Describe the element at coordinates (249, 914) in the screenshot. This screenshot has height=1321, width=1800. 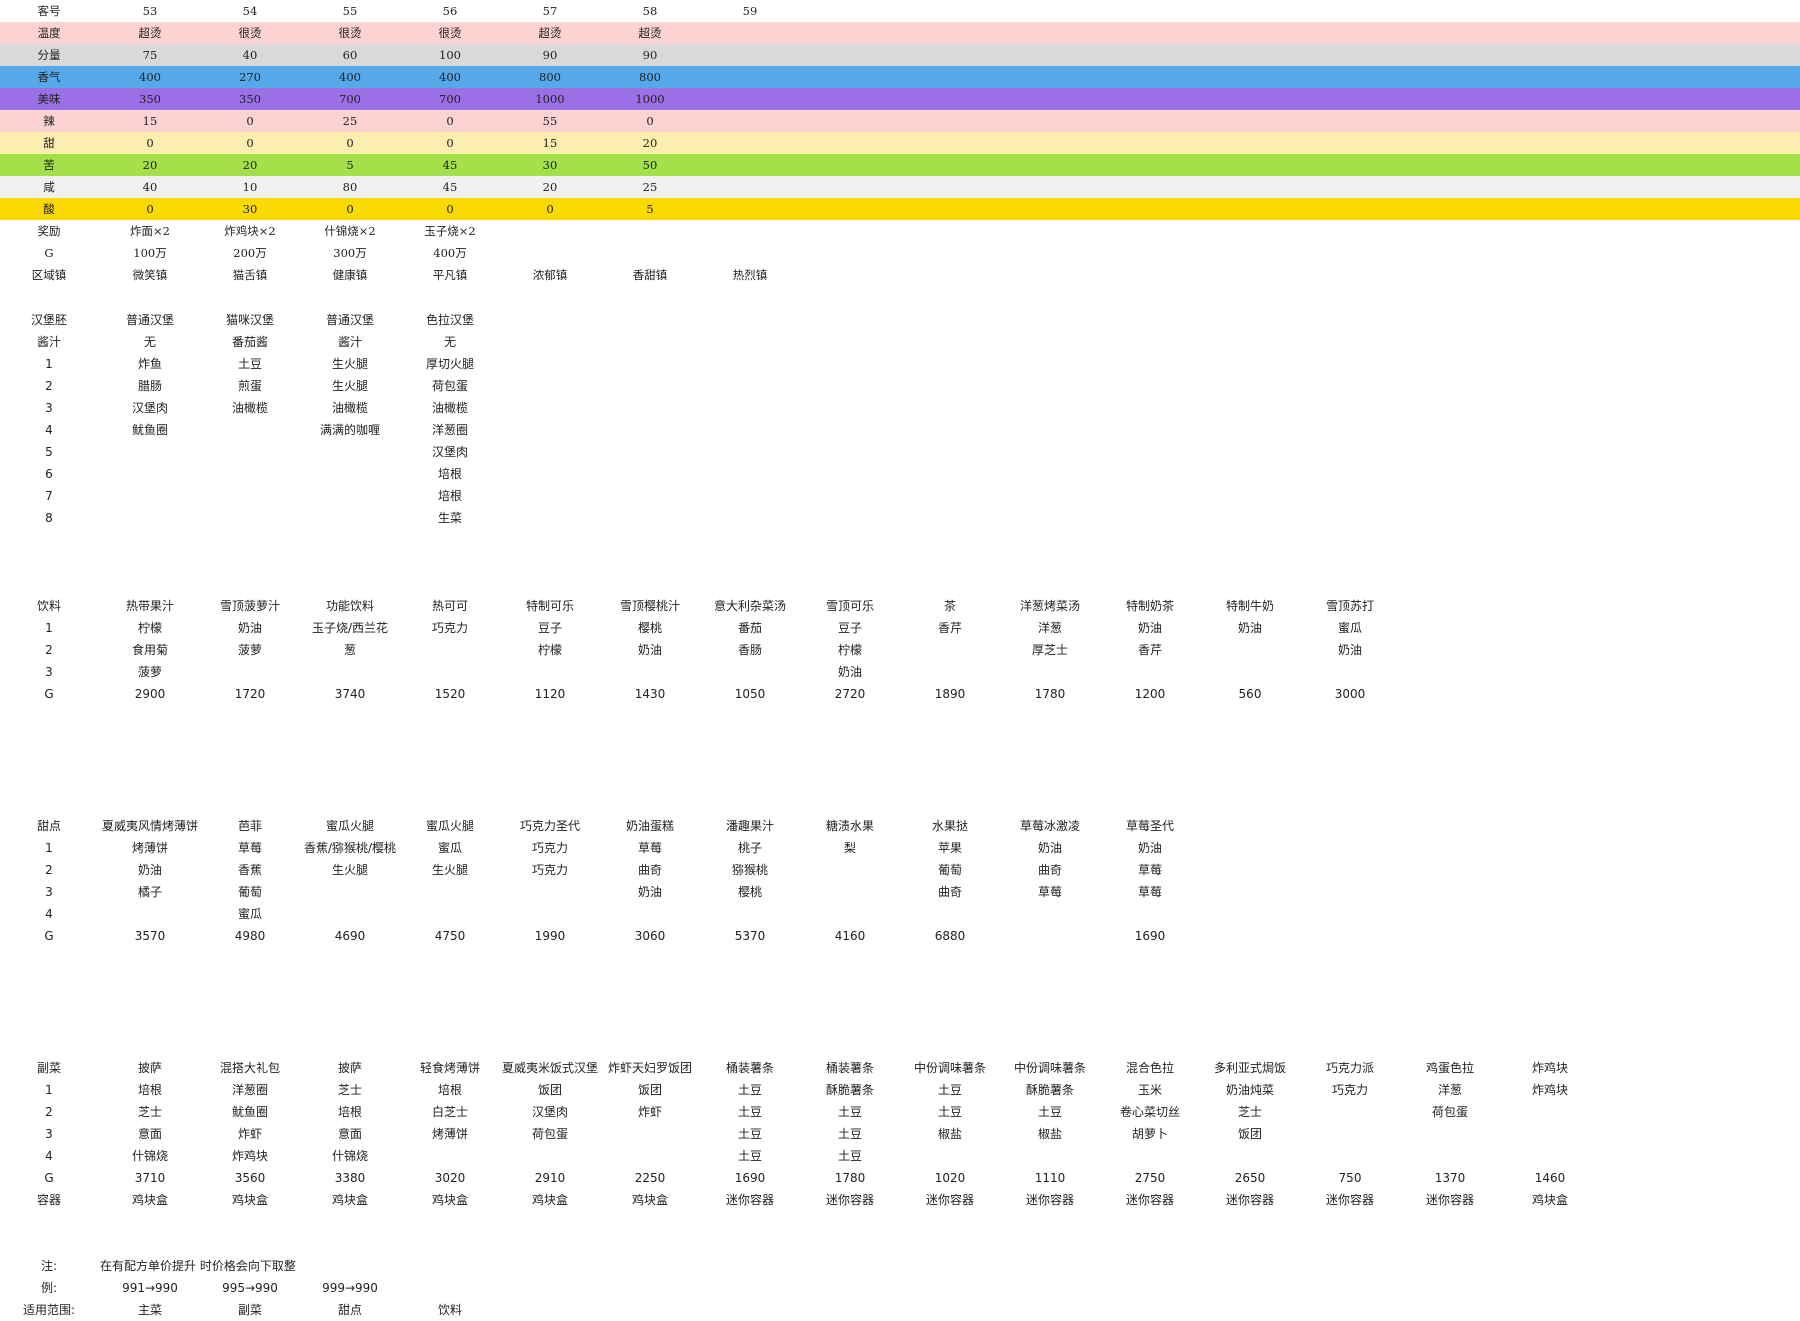
I see `table-cell: 蜜瓜` at that location.